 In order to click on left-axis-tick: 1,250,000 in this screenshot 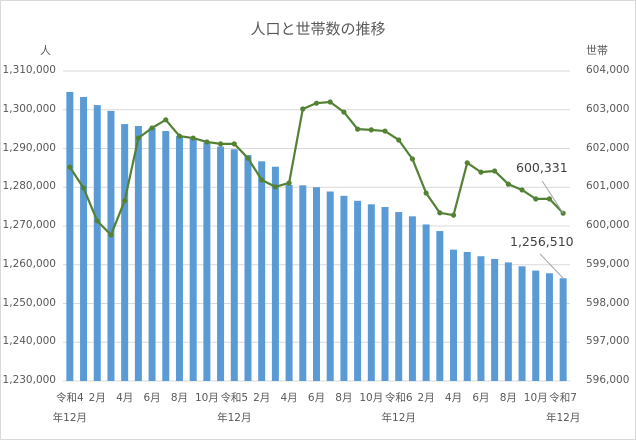, I will do `click(29, 302)`.